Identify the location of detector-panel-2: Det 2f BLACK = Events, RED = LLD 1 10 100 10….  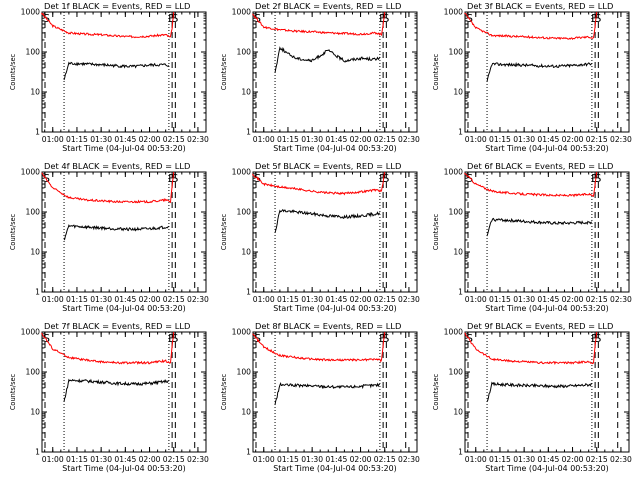
(320, 77).